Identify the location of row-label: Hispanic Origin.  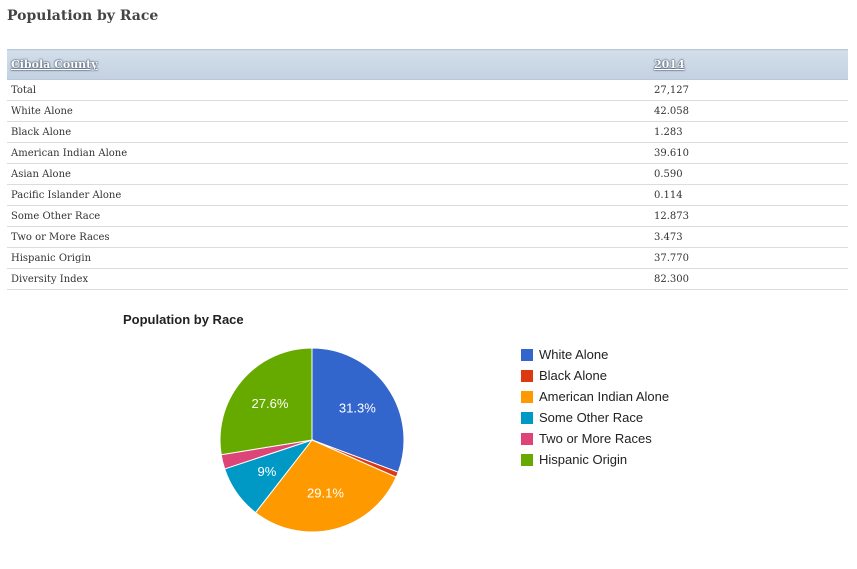
(328, 258).